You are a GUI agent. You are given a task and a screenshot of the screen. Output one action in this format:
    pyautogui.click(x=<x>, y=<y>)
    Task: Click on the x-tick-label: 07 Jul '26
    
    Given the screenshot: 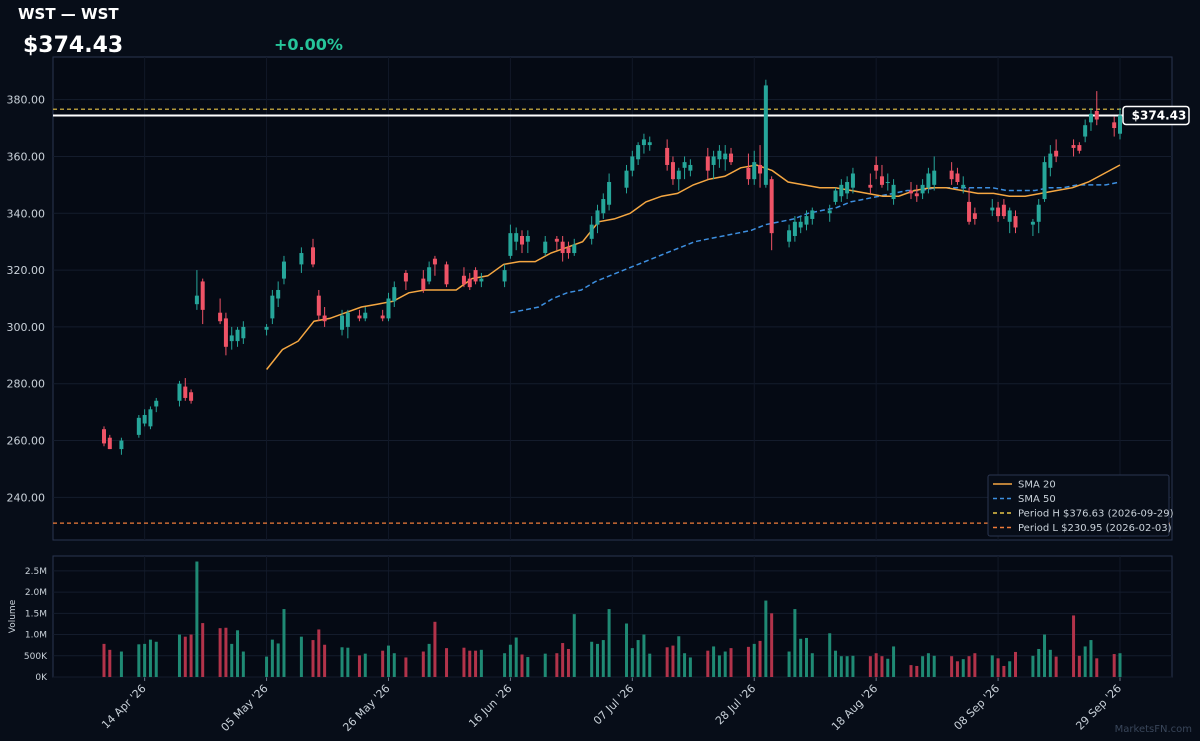 What is the action you would take?
    pyautogui.click(x=613, y=704)
    